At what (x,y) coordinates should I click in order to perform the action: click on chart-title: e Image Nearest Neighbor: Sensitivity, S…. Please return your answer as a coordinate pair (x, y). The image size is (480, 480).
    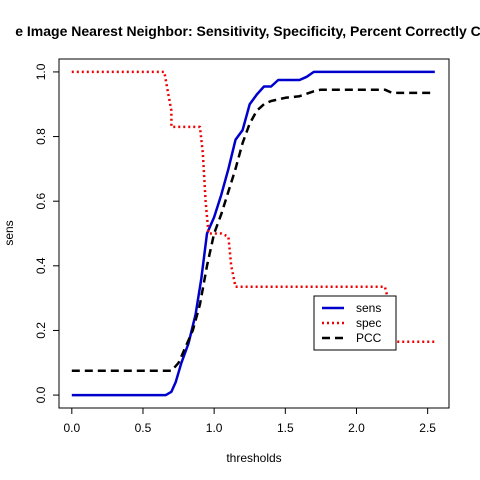
    Looking at the image, I should click on (247, 31).